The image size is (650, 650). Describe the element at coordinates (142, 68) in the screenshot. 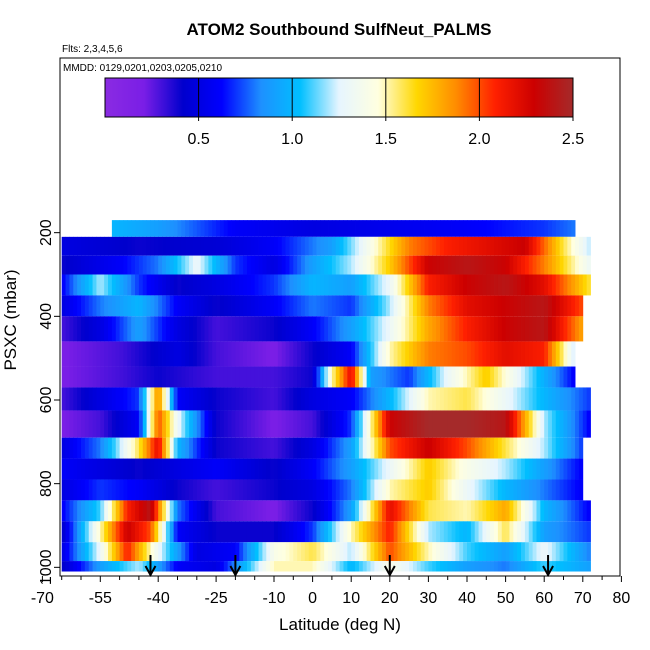

I see `dates-label: MMDD: 0129,0201,0203,0205,0210` at that location.